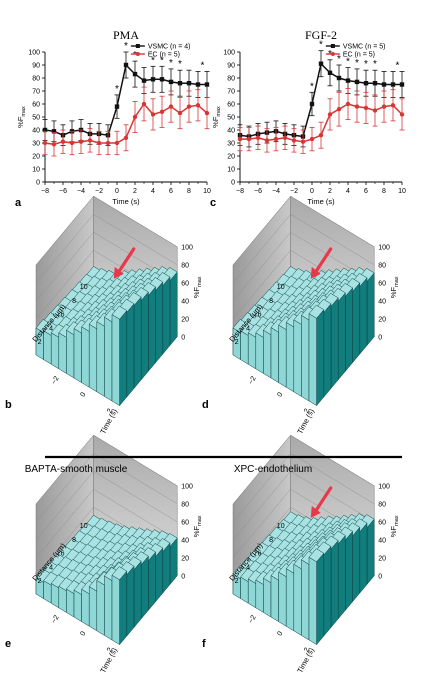 The width and height of the screenshot is (448, 684). Describe the element at coordinates (63, 191) in the screenshot. I see `x-tick-label: −6` at that location.